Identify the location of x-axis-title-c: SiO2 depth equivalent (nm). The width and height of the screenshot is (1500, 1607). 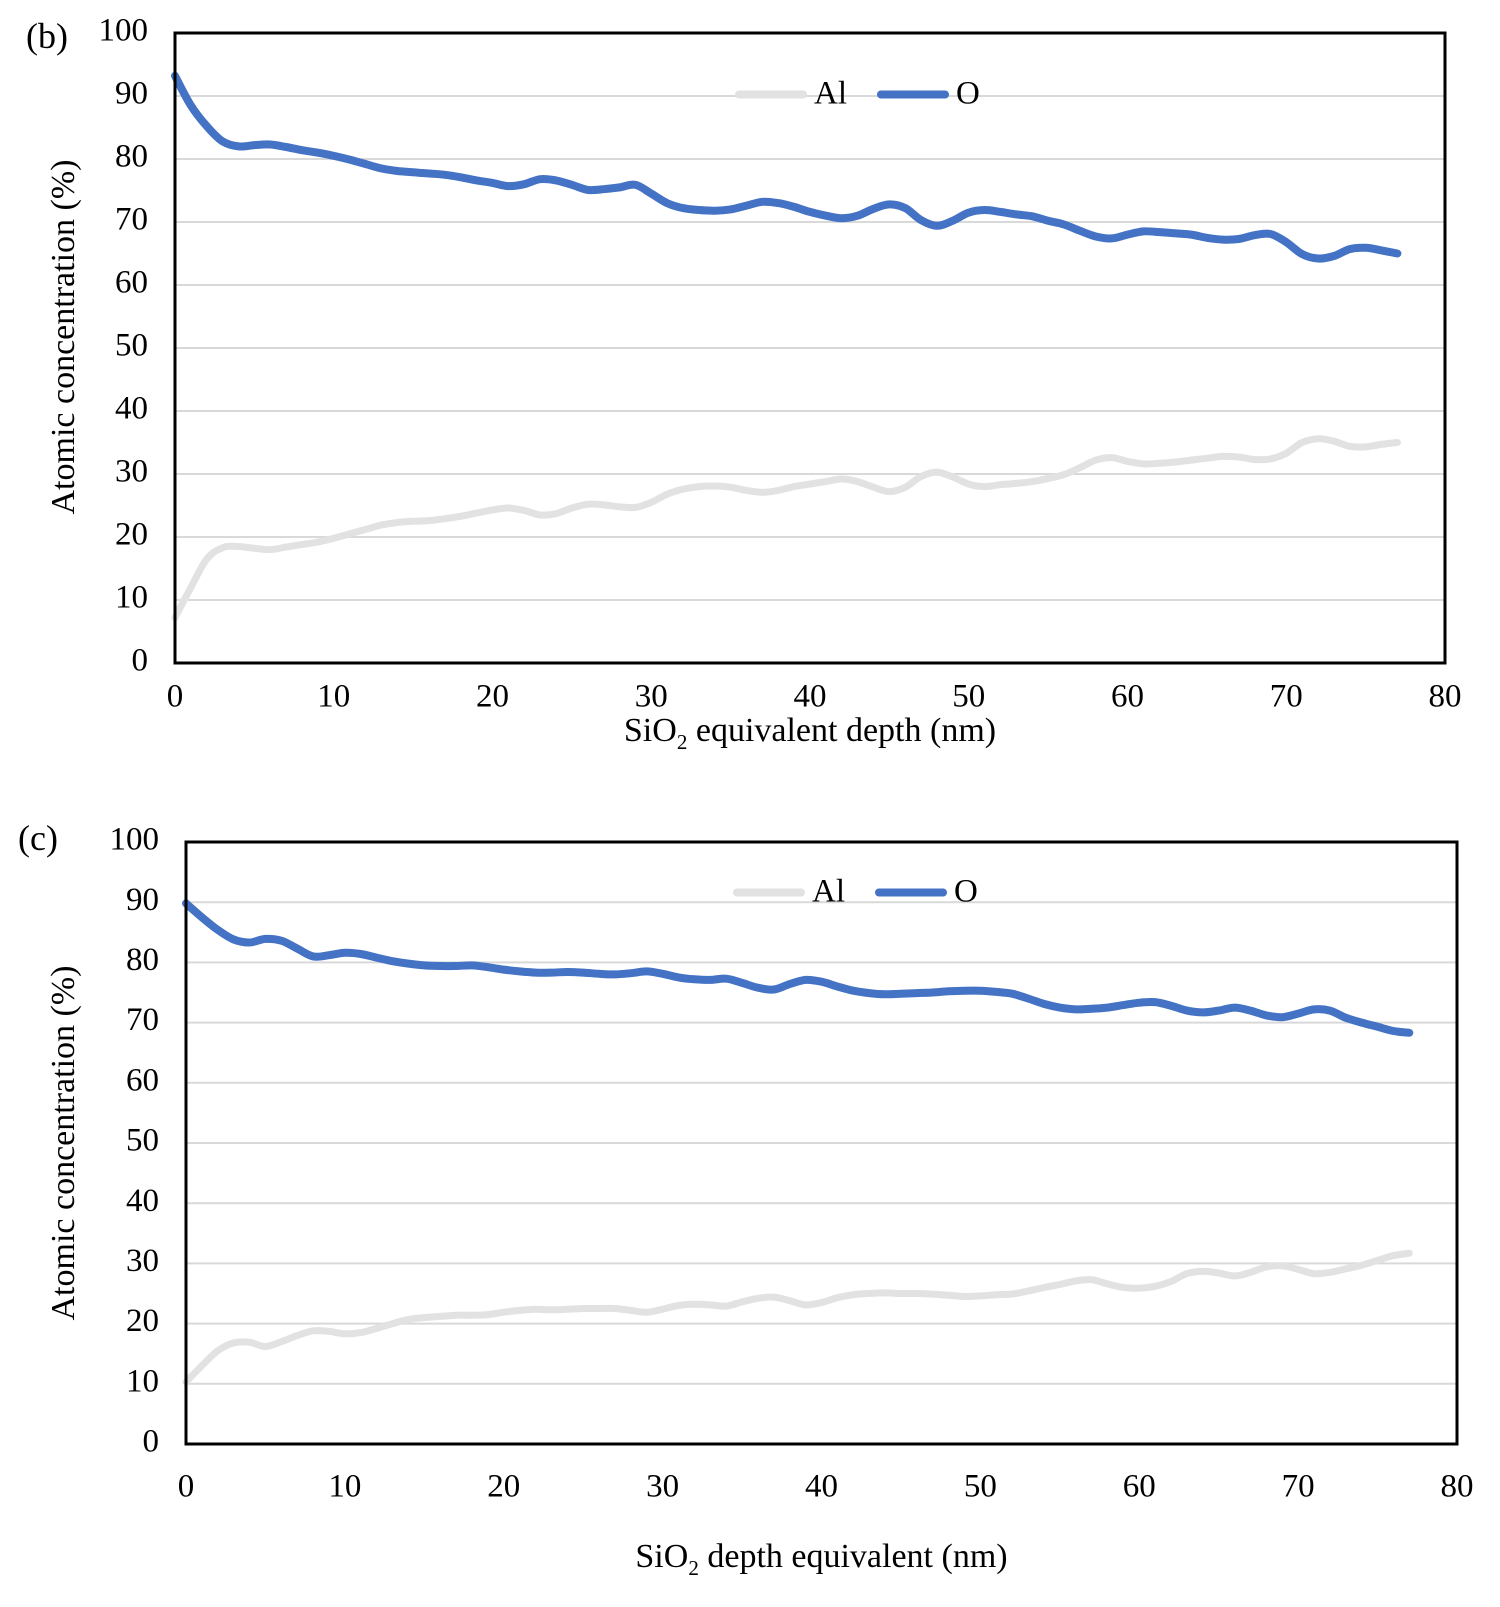
(821, 1559).